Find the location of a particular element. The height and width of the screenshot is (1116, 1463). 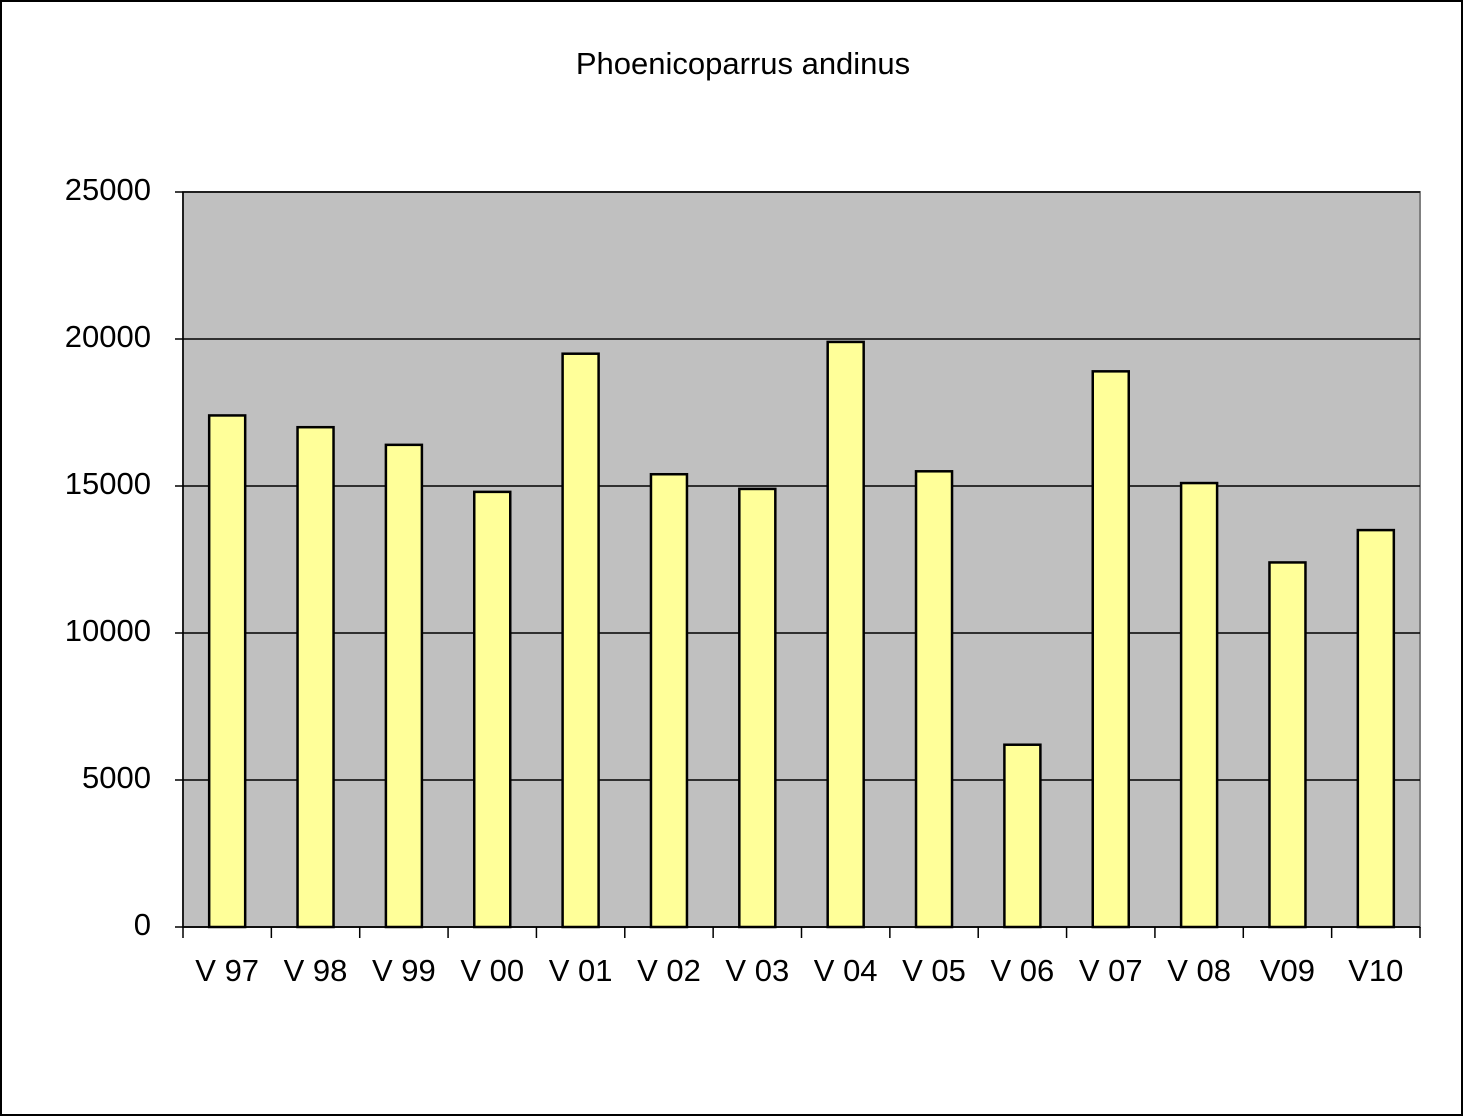

x-tick-label: V 97 is located at coordinates (227, 970).